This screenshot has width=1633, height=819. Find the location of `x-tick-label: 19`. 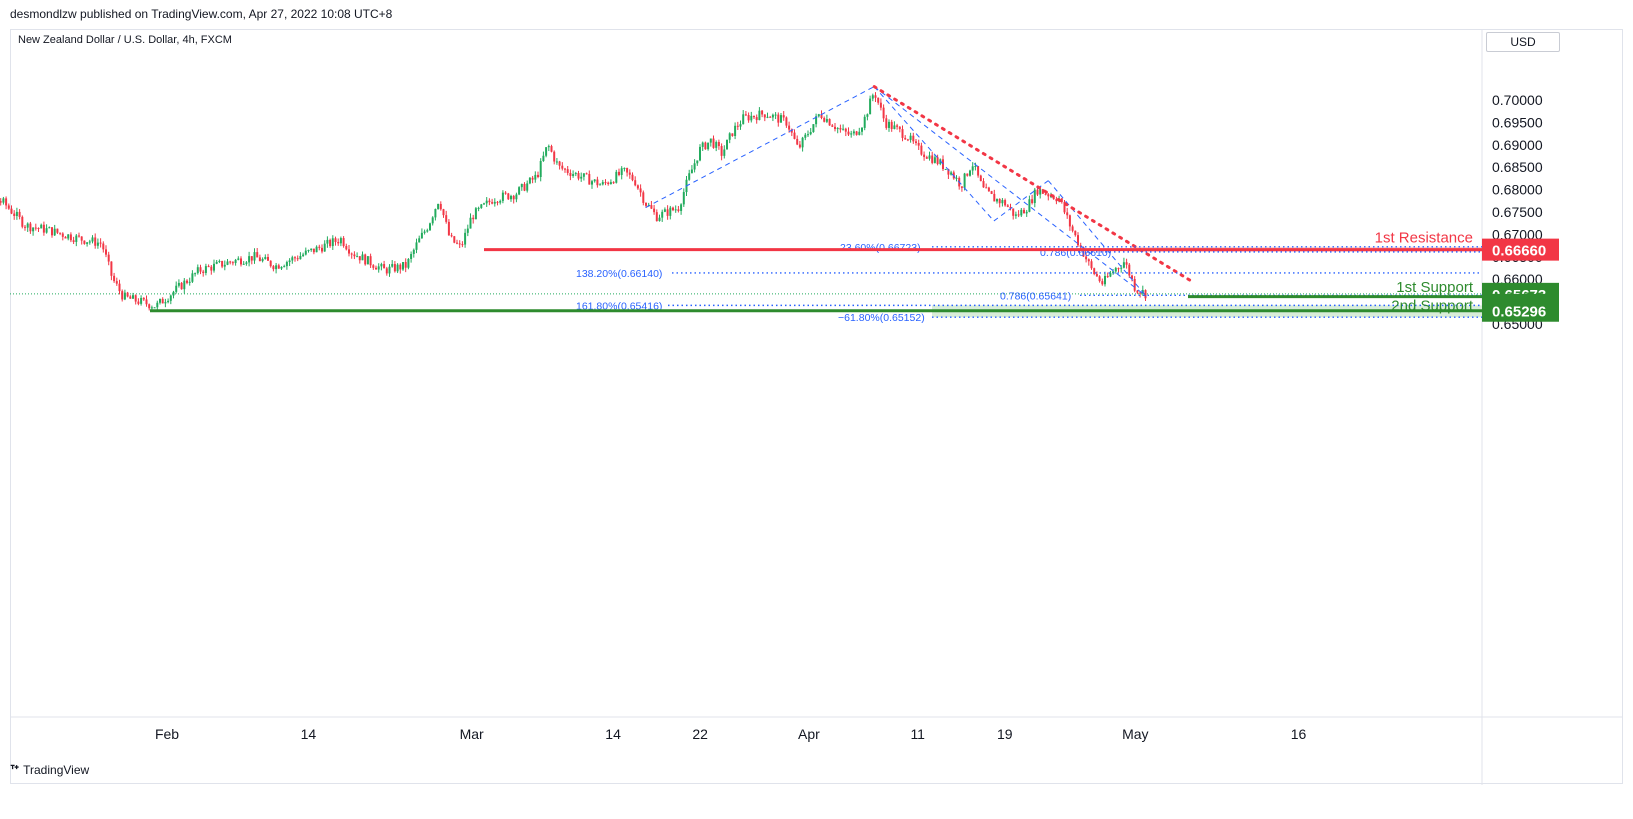

x-tick-label: 19 is located at coordinates (1005, 734).